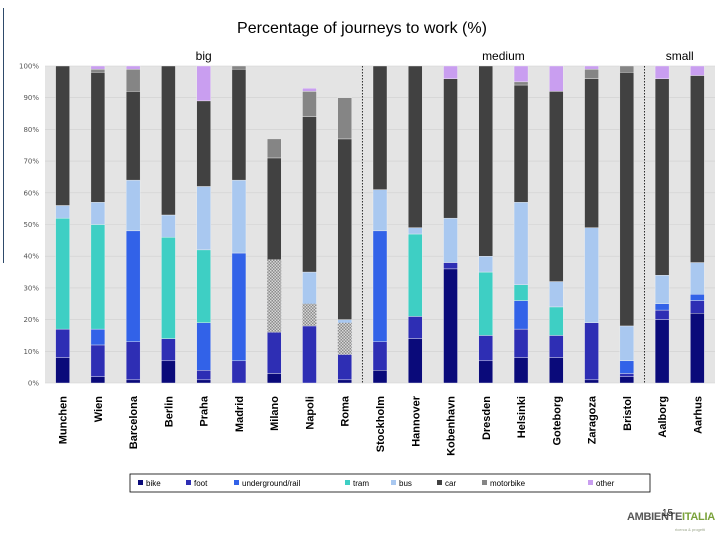 The image size is (720, 540). I want to click on bar-aalborg, so click(662, 224).